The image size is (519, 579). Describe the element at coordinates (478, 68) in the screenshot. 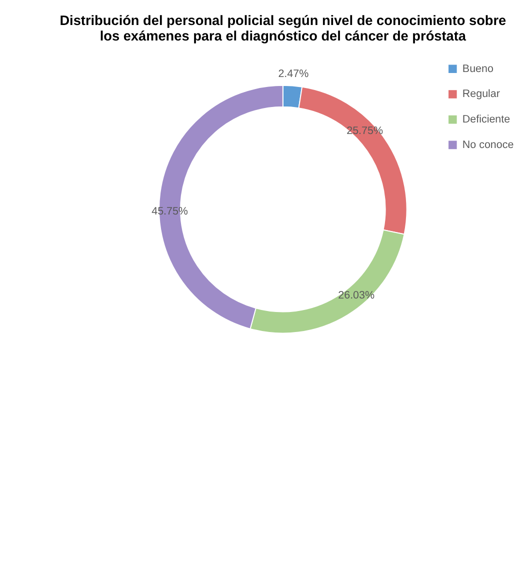

I see `legend-label: Bueno` at that location.